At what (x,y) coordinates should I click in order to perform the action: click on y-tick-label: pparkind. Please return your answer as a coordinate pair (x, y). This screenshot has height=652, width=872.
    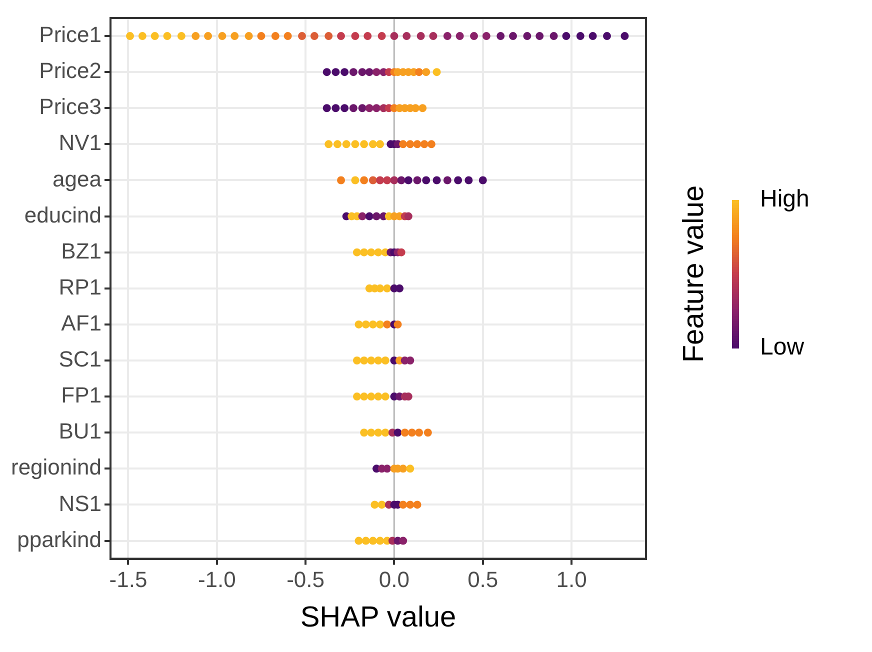
    Looking at the image, I should click on (59, 539).